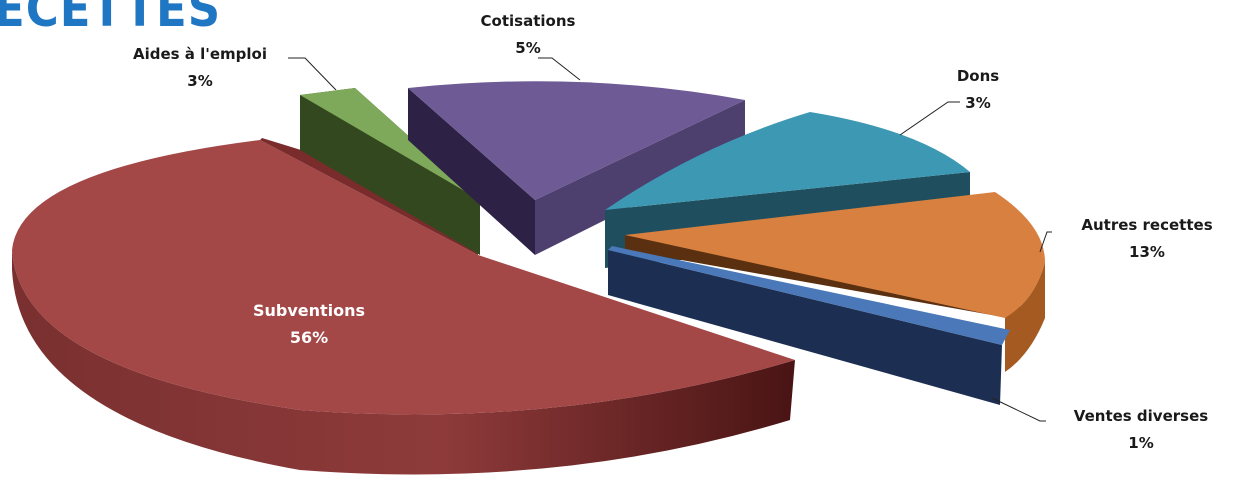 The width and height of the screenshot is (1237, 486). What do you see at coordinates (527, 48) in the screenshot?
I see `label-cotisations-value: 5%` at bounding box center [527, 48].